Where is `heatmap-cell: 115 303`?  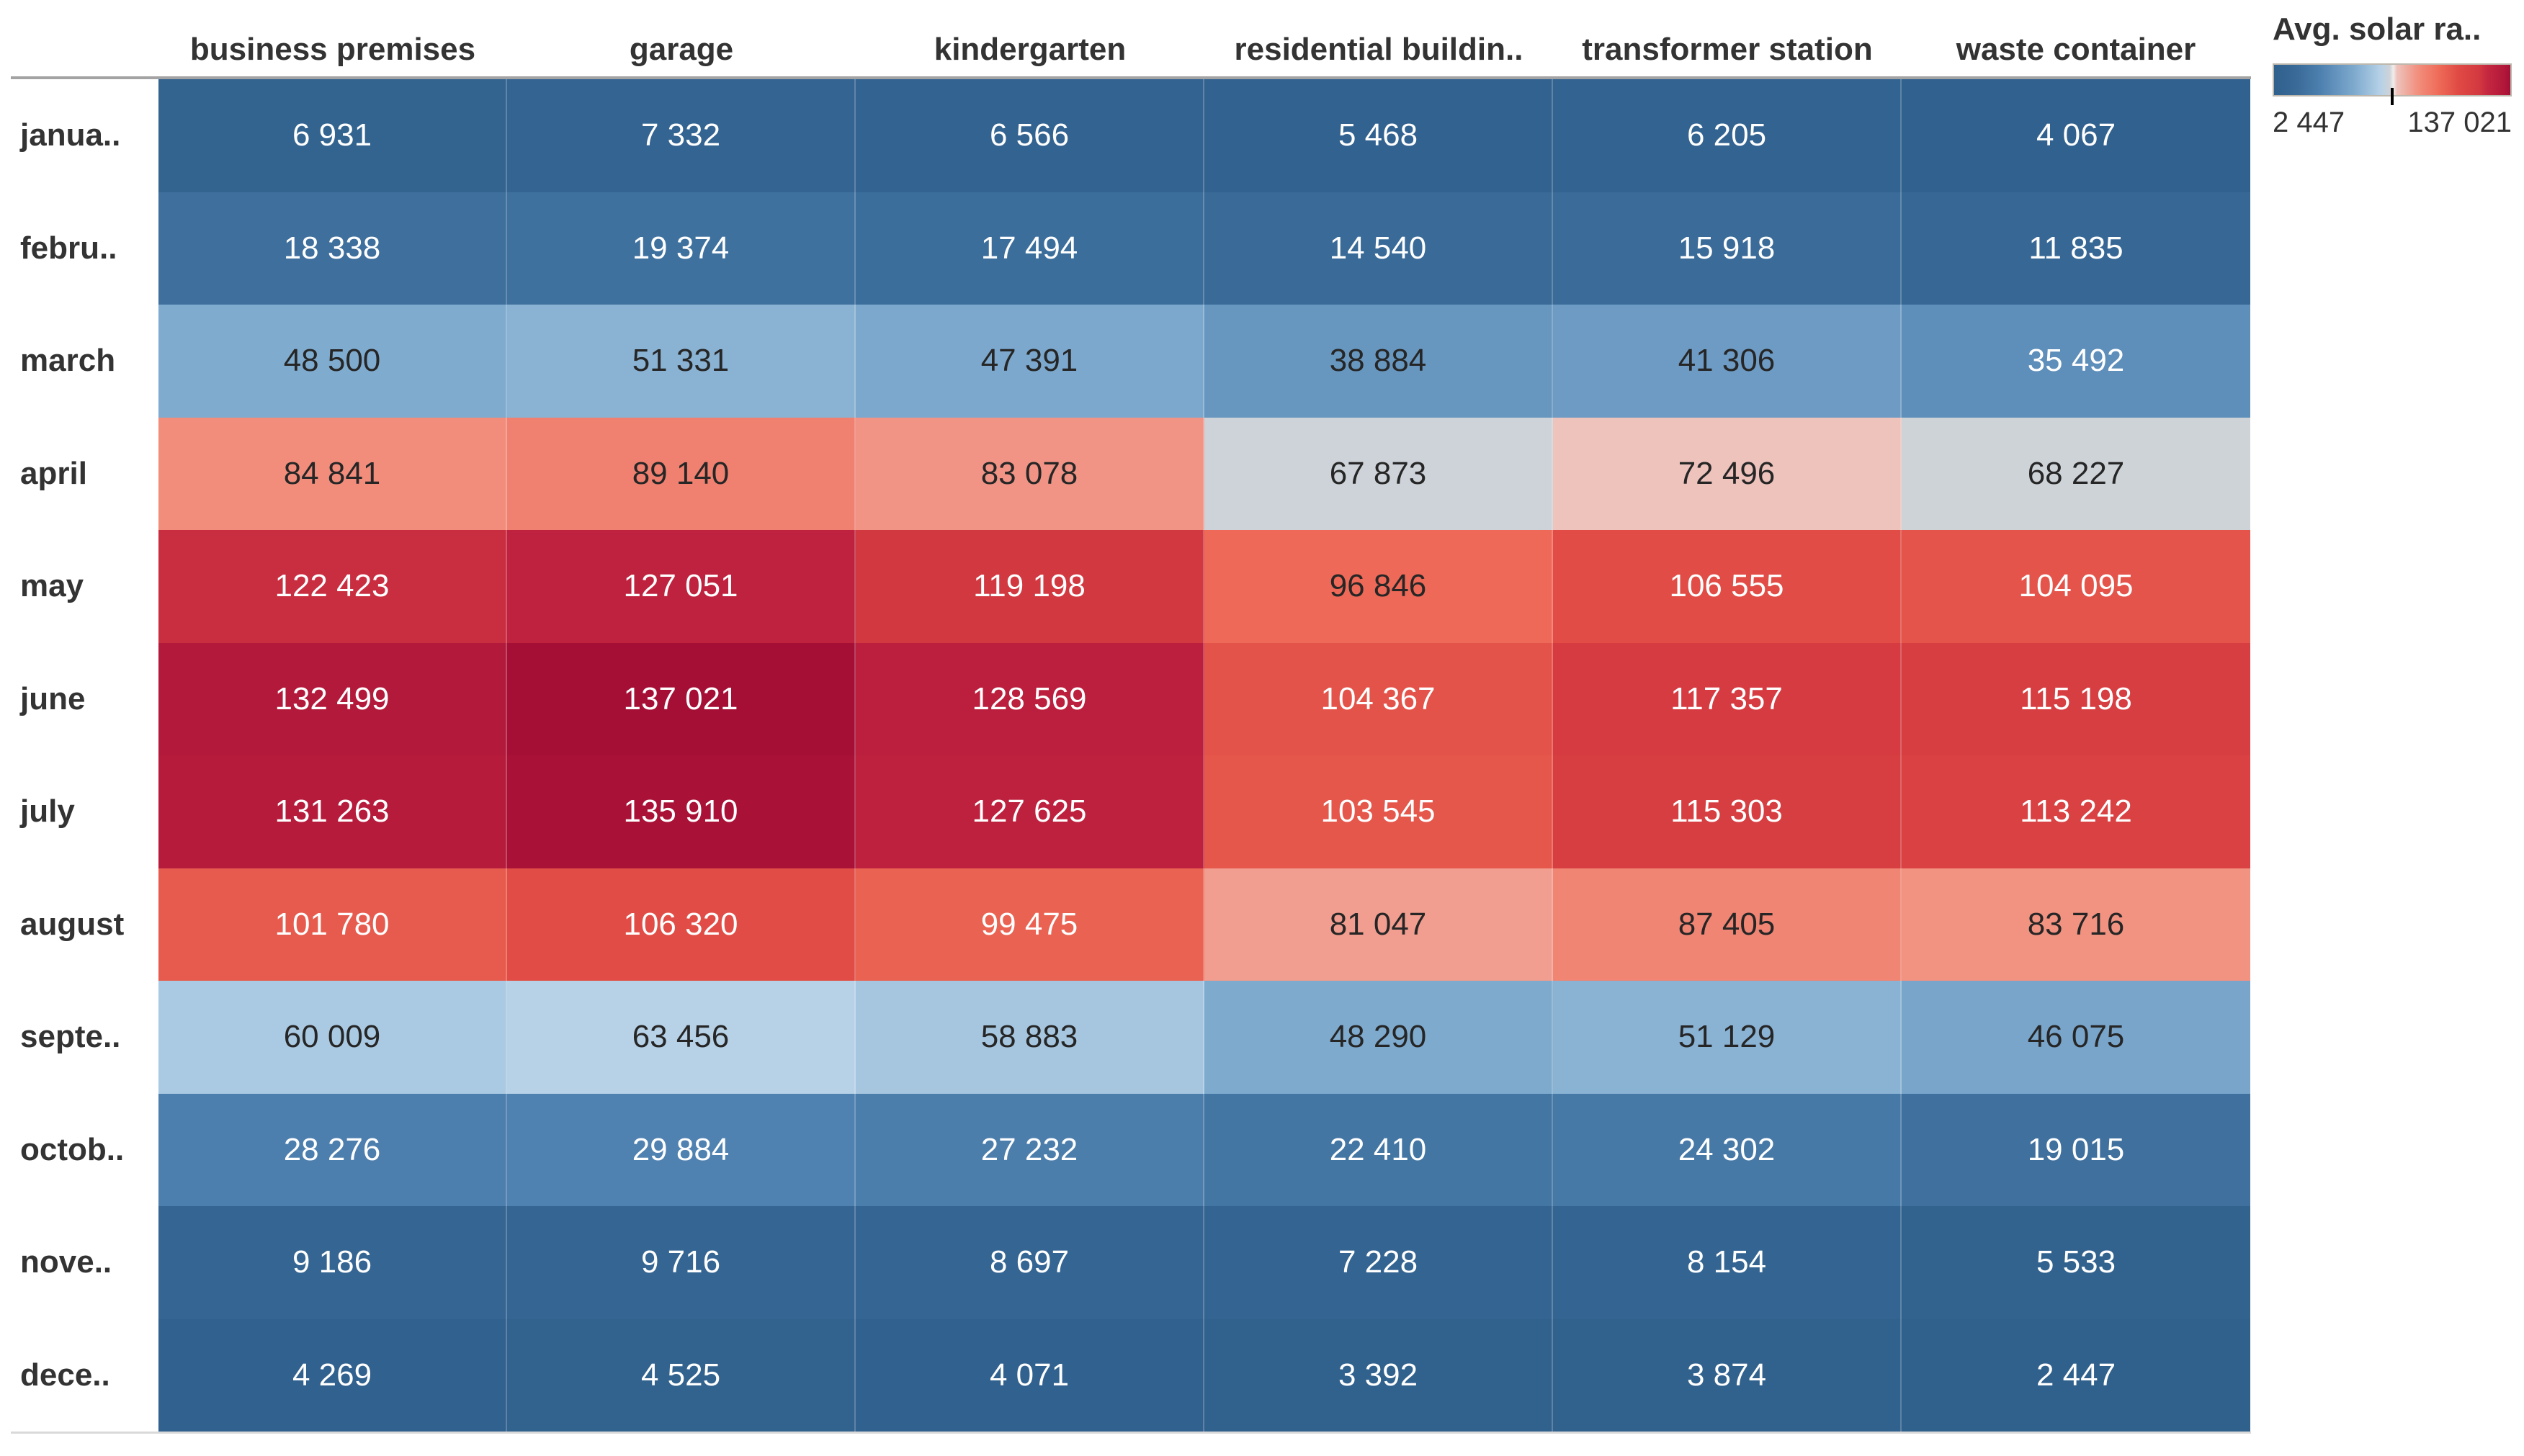 heatmap-cell: 115 303 is located at coordinates (1728, 811).